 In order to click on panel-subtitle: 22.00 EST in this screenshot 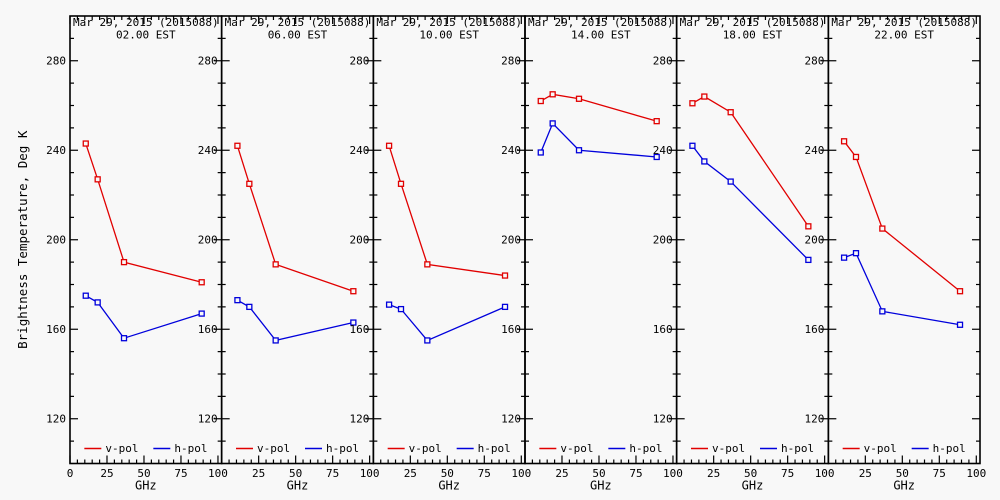, I will do `click(904, 35)`.